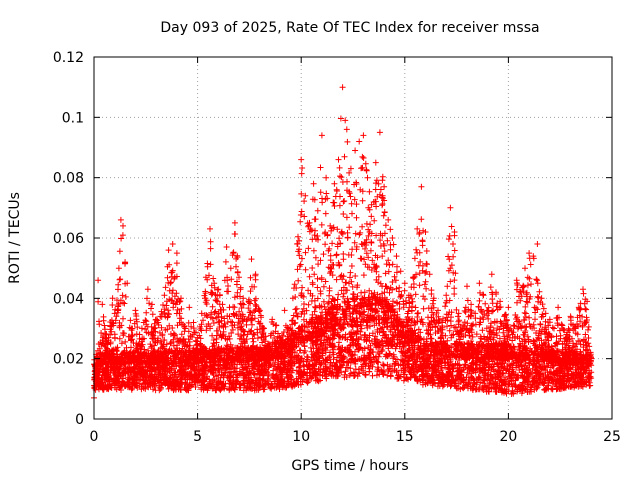  What do you see at coordinates (612, 437) in the screenshot?
I see `x-tick-label: 25` at bounding box center [612, 437].